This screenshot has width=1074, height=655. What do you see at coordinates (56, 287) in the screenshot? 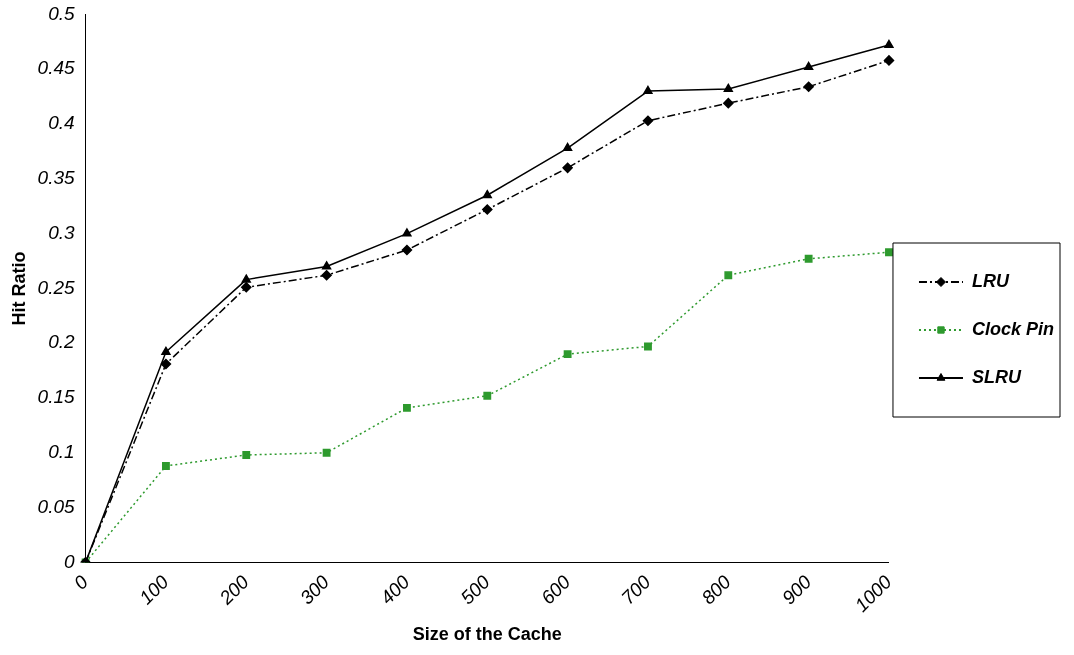
I see `y-tick-label: 0.25` at bounding box center [56, 287].